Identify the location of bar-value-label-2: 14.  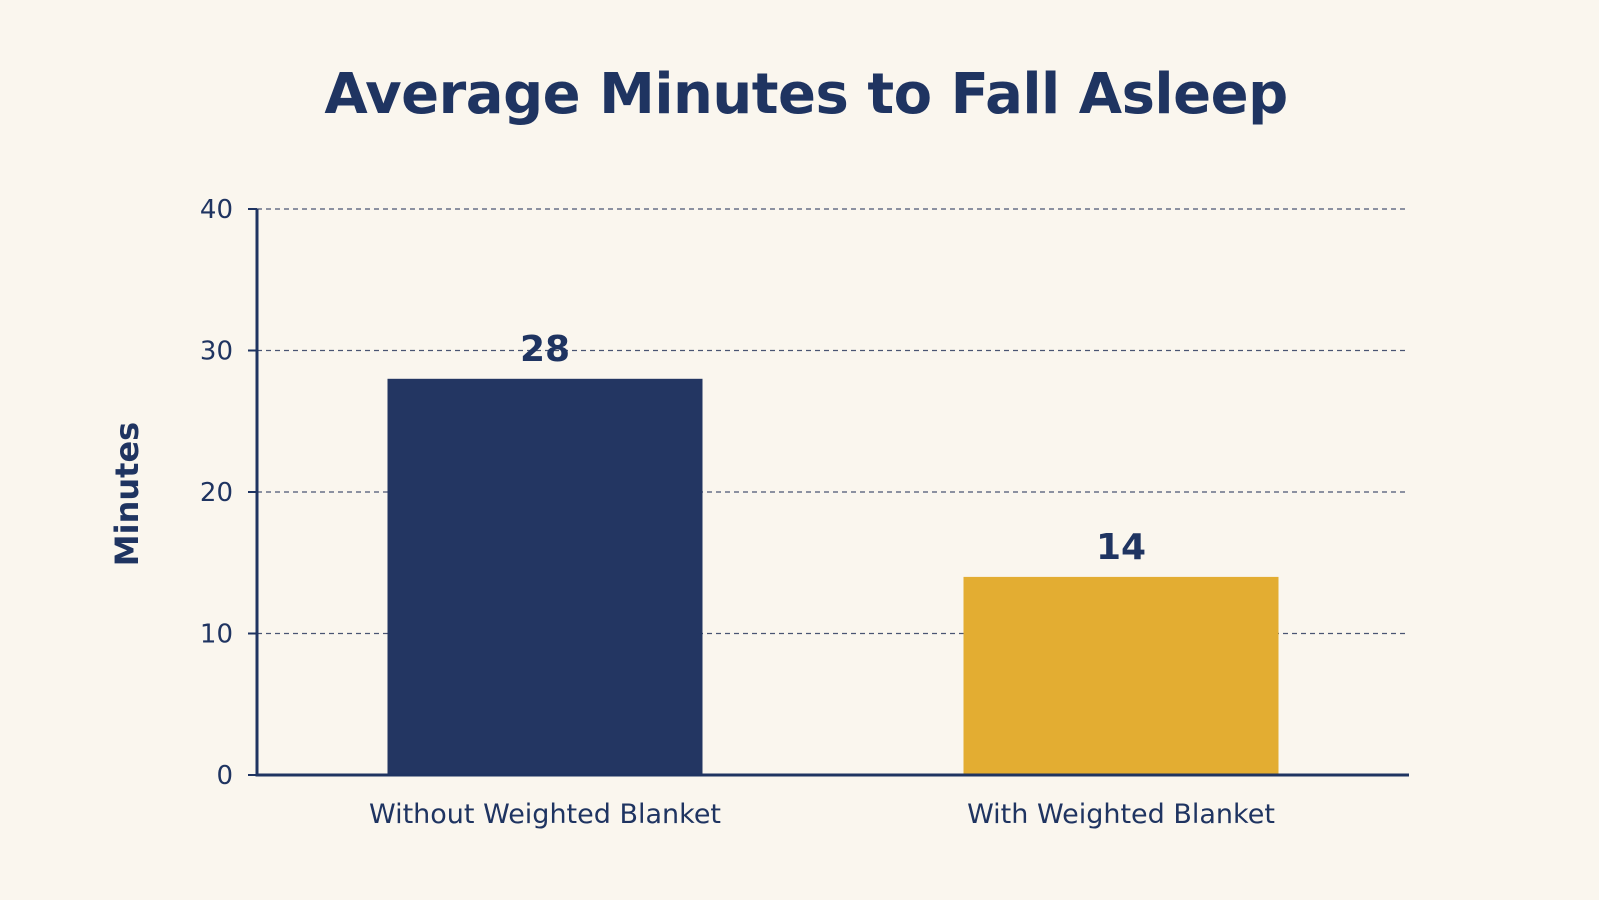
(1121, 547).